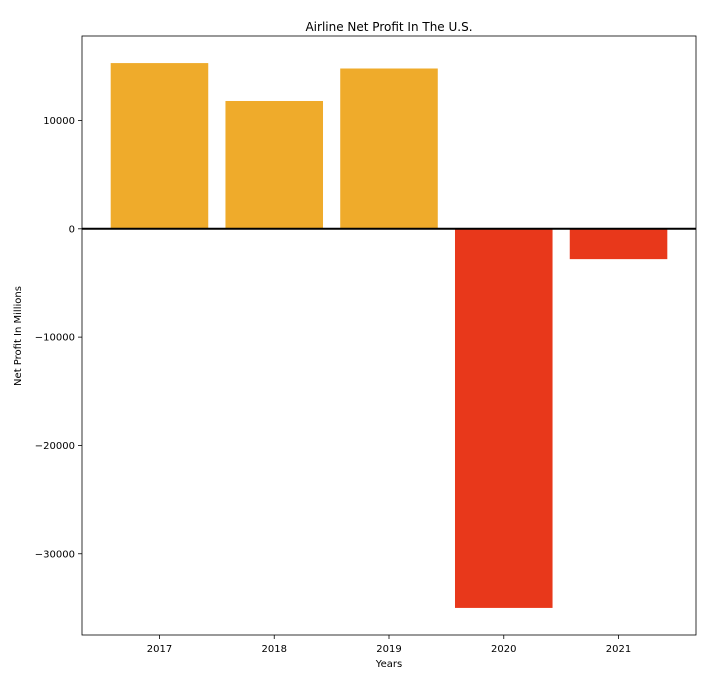 This screenshot has height=677, width=718. What do you see at coordinates (503, 649) in the screenshot?
I see `x-tick-label-2020: 2020` at bounding box center [503, 649].